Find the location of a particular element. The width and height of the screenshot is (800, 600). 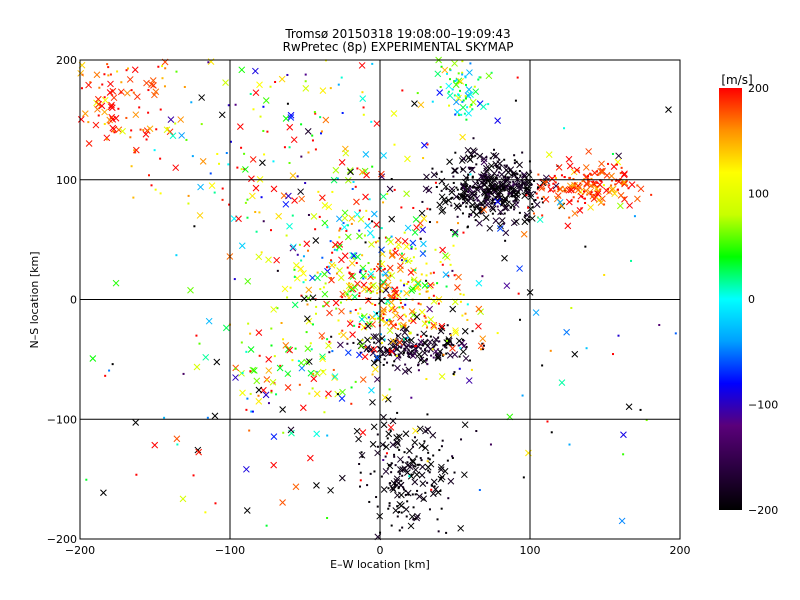

colorbar-tick-label: −100 is located at coordinates (763, 405).